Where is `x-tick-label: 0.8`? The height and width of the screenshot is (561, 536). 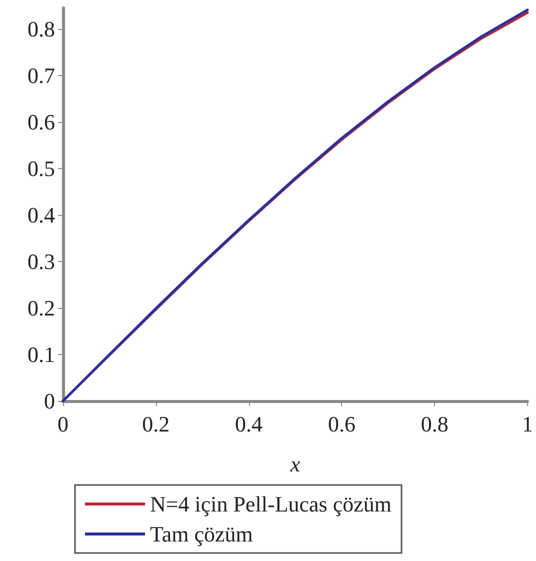 x-tick-label: 0.8 is located at coordinates (434, 424).